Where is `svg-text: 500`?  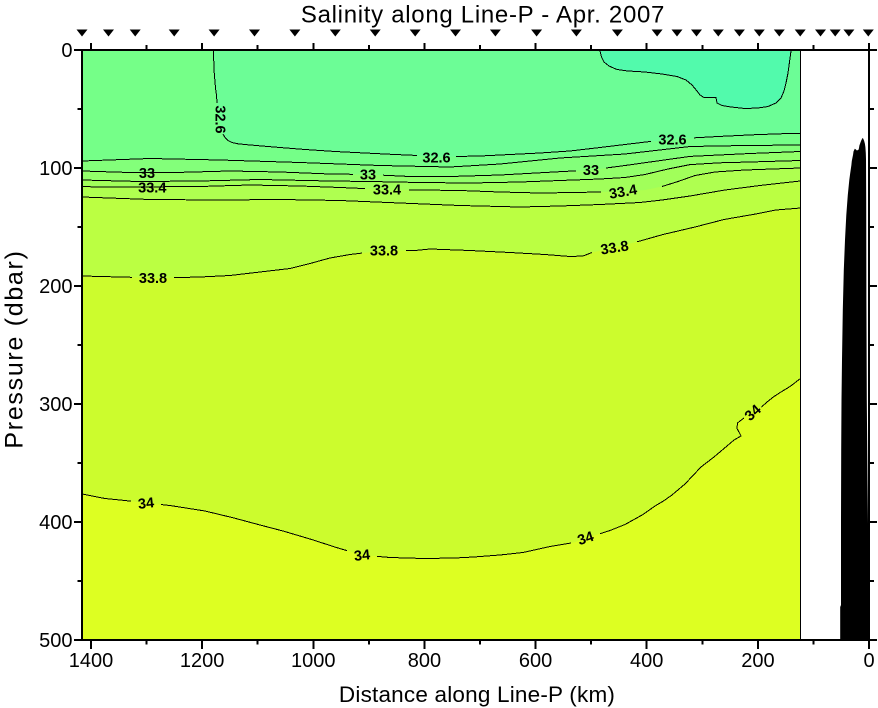 svg-text: 500 is located at coordinates (55, 641).